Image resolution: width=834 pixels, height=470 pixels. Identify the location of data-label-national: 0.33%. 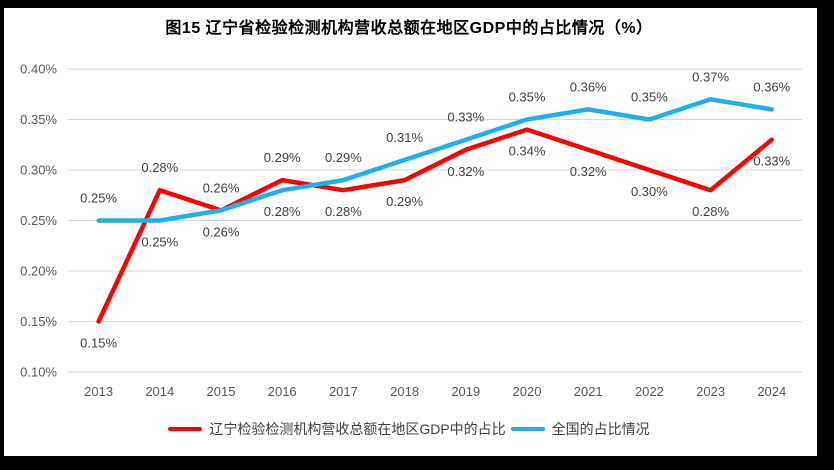
(465, 117).